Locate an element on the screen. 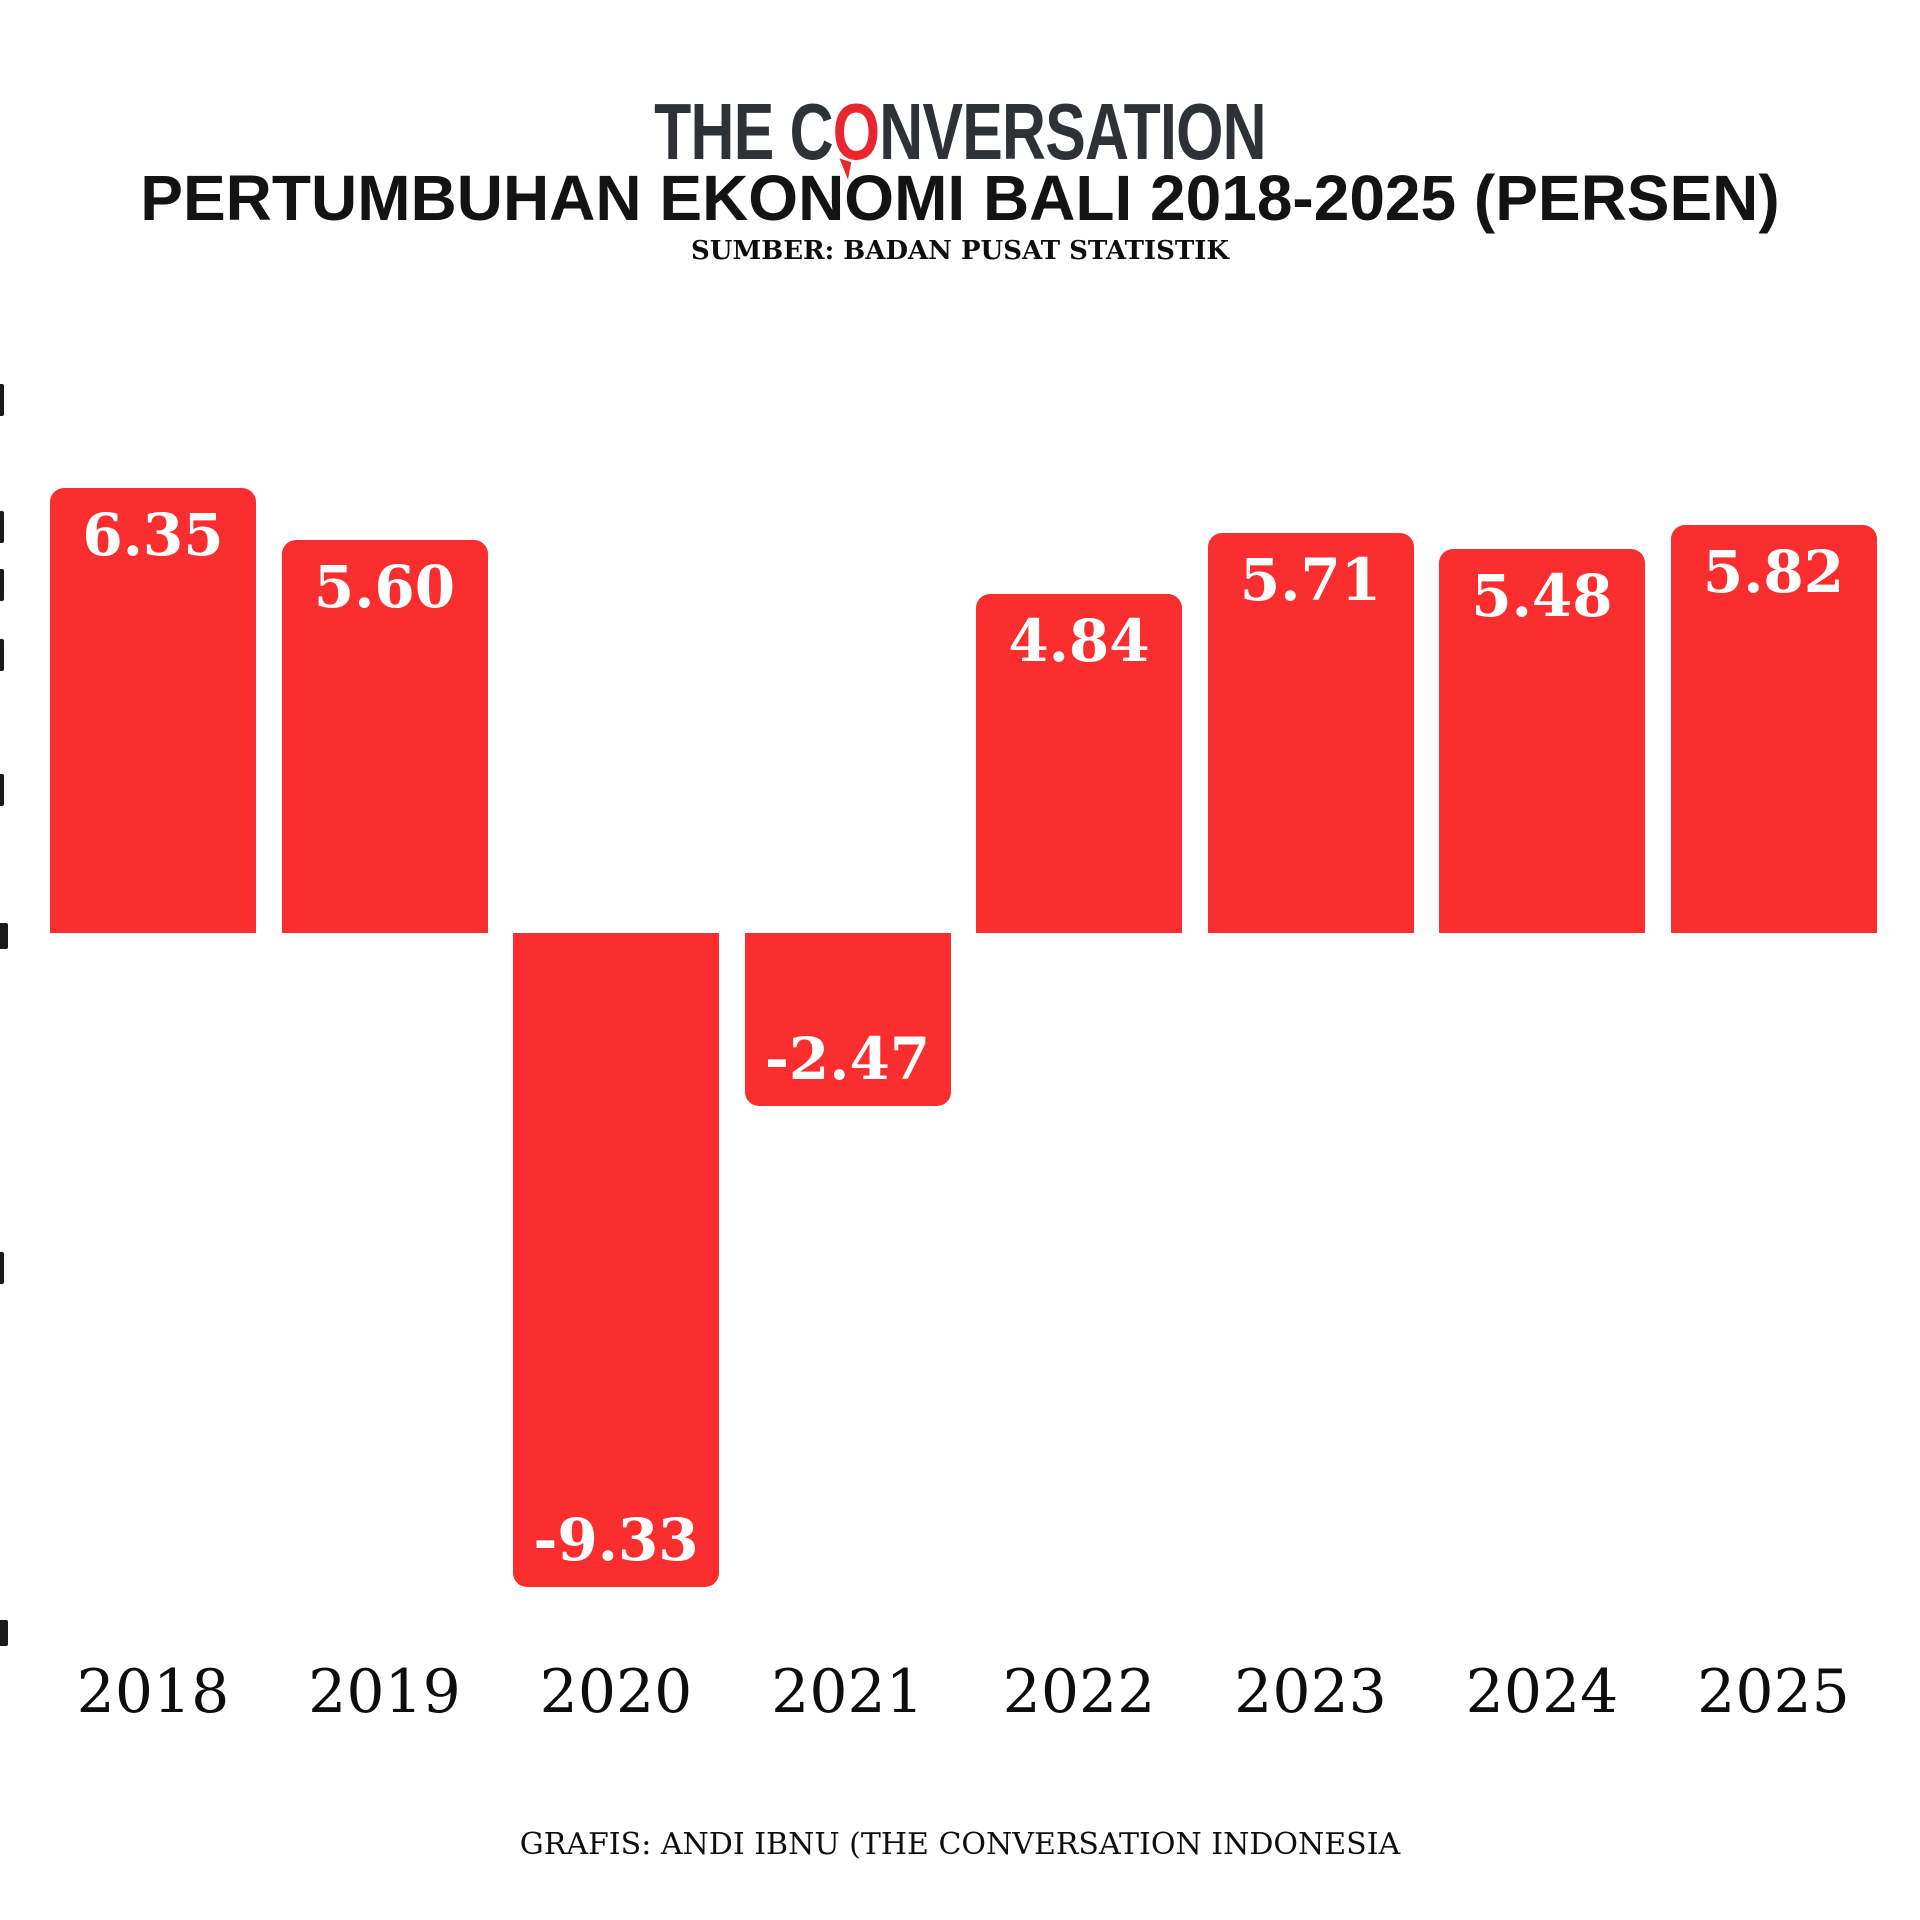  chart-source: SUMBER: BADAN PUSAT STATISTIK is located at coordinates (960, 251).